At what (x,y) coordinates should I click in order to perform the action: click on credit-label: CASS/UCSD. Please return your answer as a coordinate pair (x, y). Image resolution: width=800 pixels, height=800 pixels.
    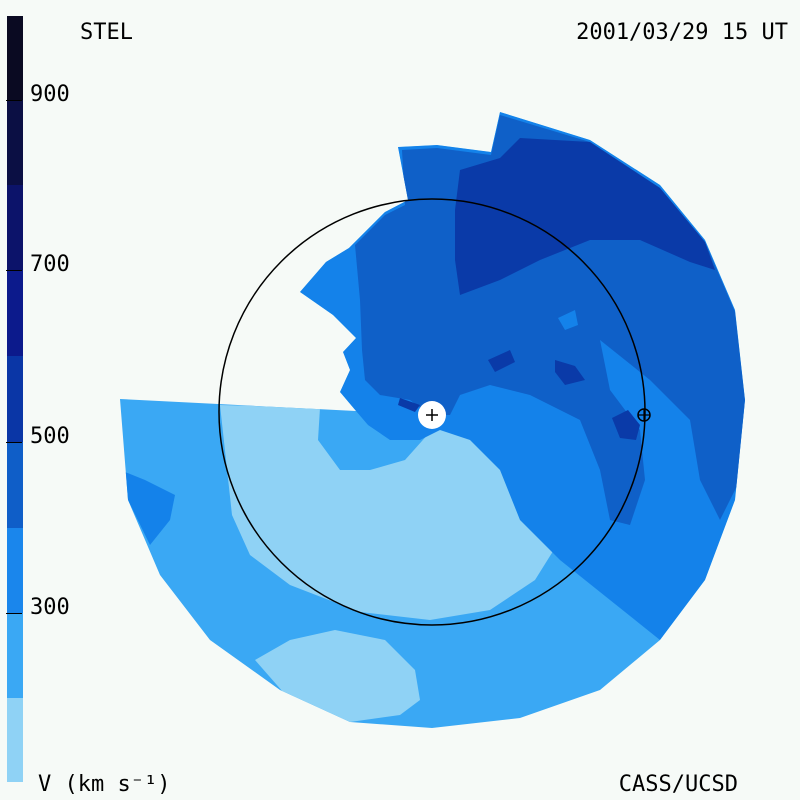
    Looking at the image, I should click on (678, 784).